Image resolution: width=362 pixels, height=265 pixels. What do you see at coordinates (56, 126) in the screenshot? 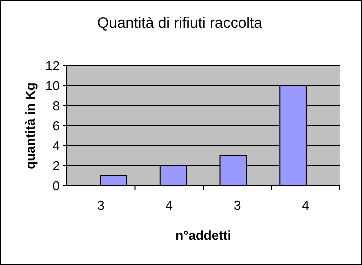
I see `y-tick-label: 6` at bounding box center [56, 126].